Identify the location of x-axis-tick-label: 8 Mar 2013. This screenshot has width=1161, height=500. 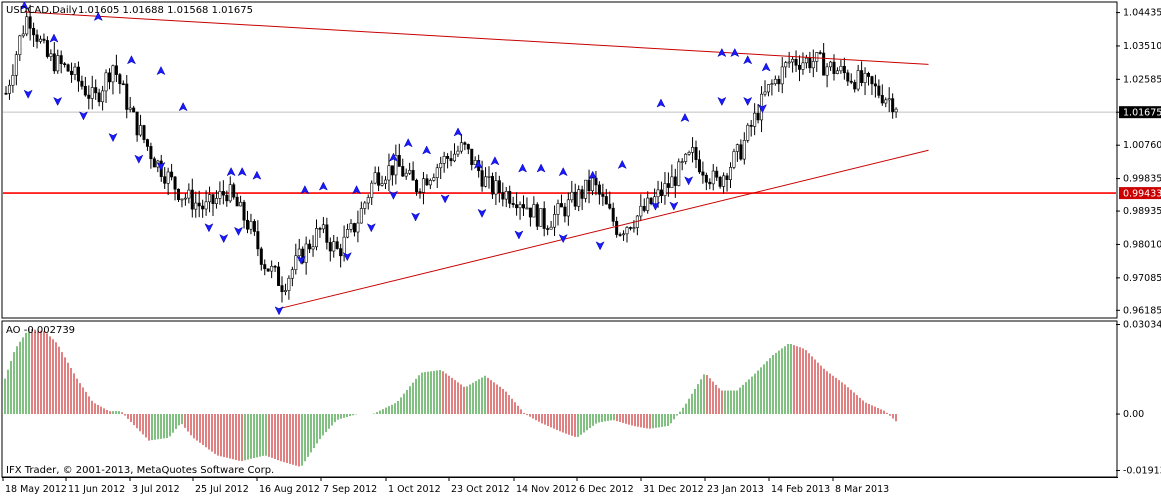
(862, 489).